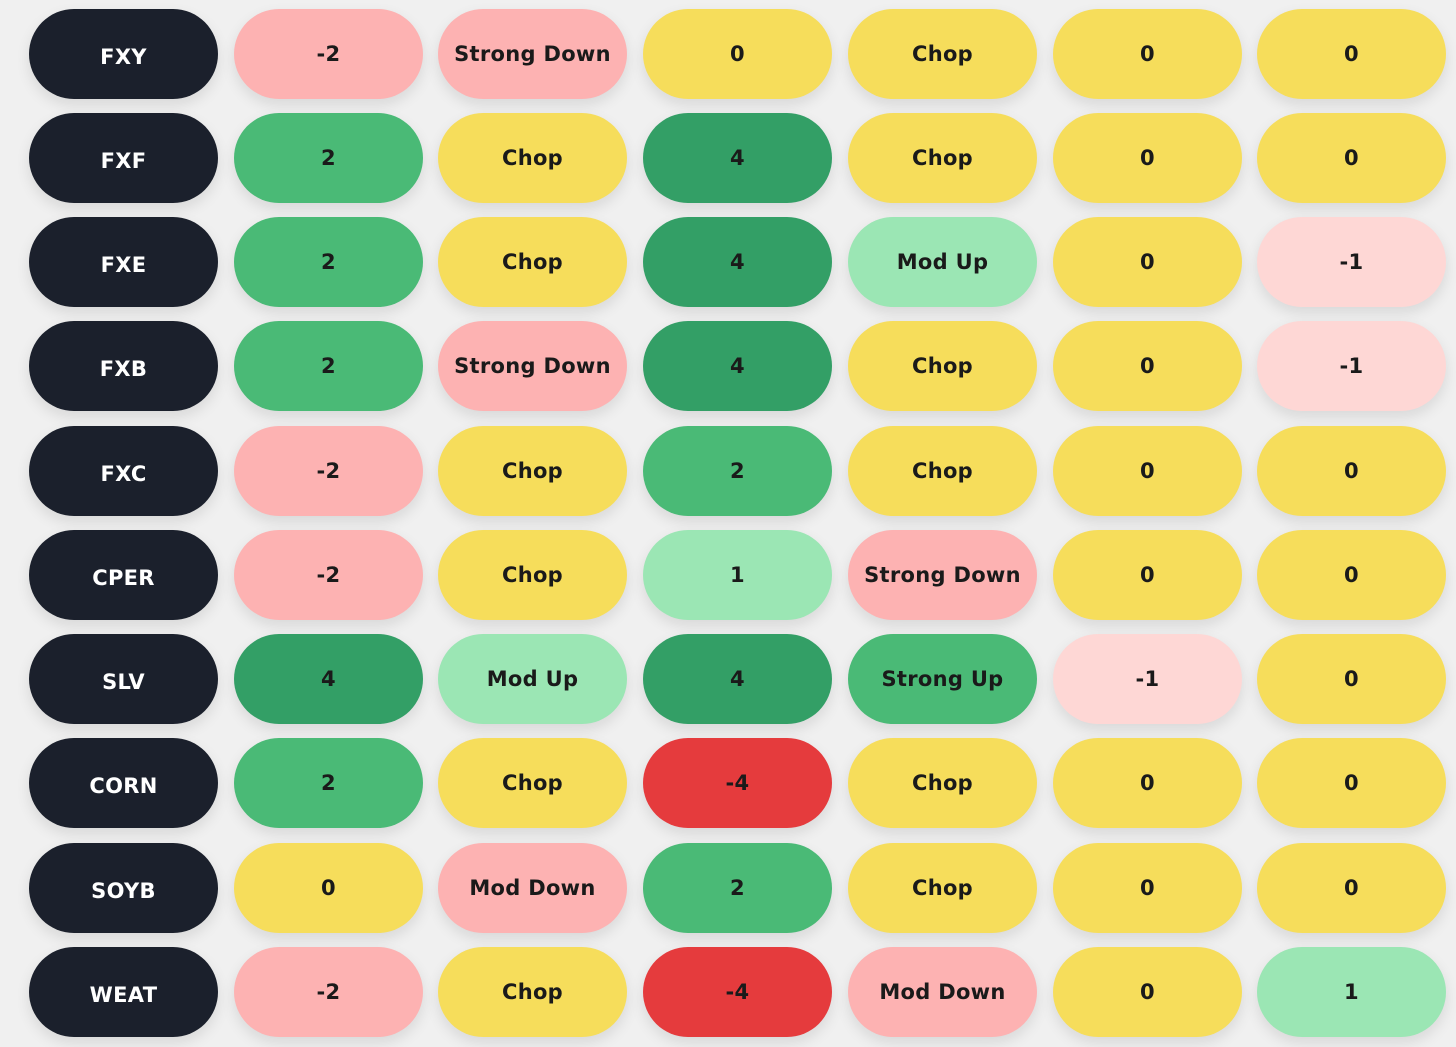  I want to click on ticker-pill: FXF, so click(123, 158).